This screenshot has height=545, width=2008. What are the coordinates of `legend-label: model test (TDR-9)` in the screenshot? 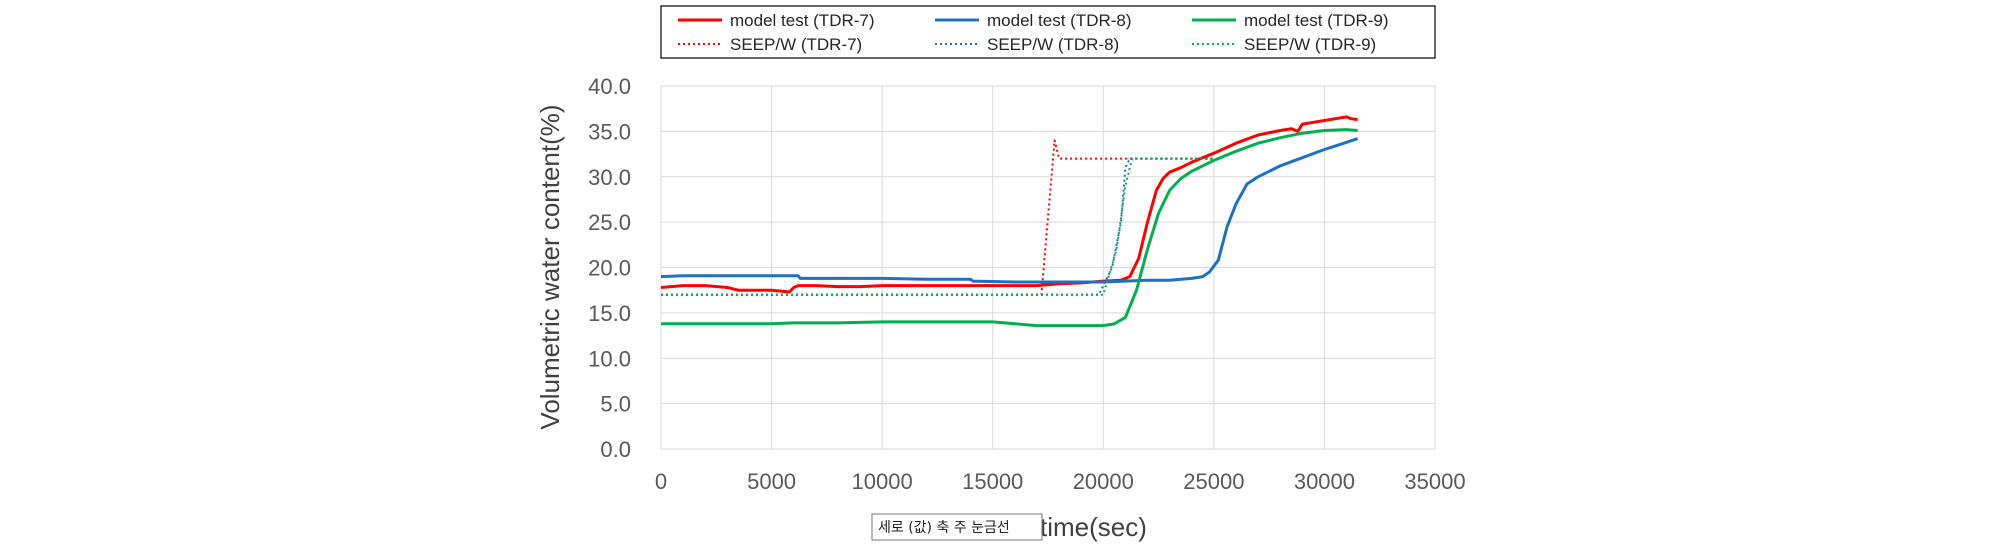 It's located at (1316, 20).